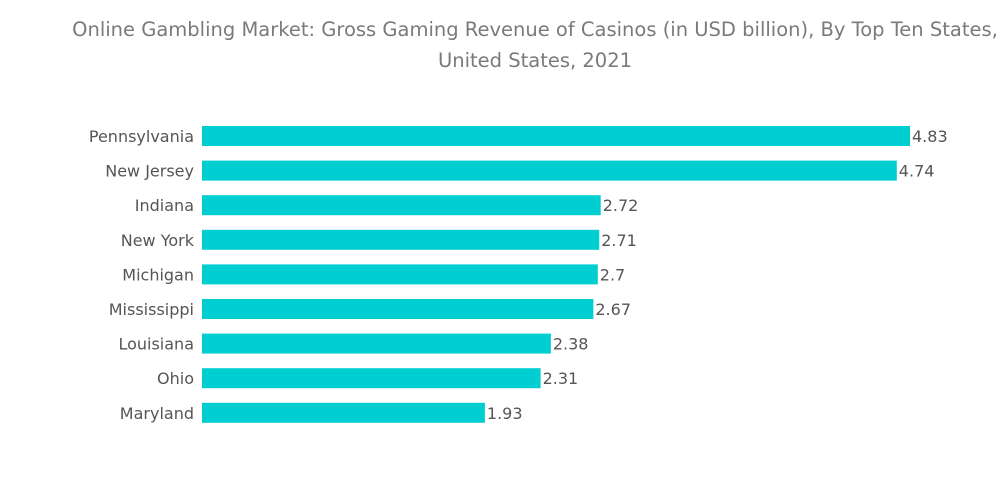 The image size is (1000, 504). I want to click on value-label: 4.74, so click(917, 171).